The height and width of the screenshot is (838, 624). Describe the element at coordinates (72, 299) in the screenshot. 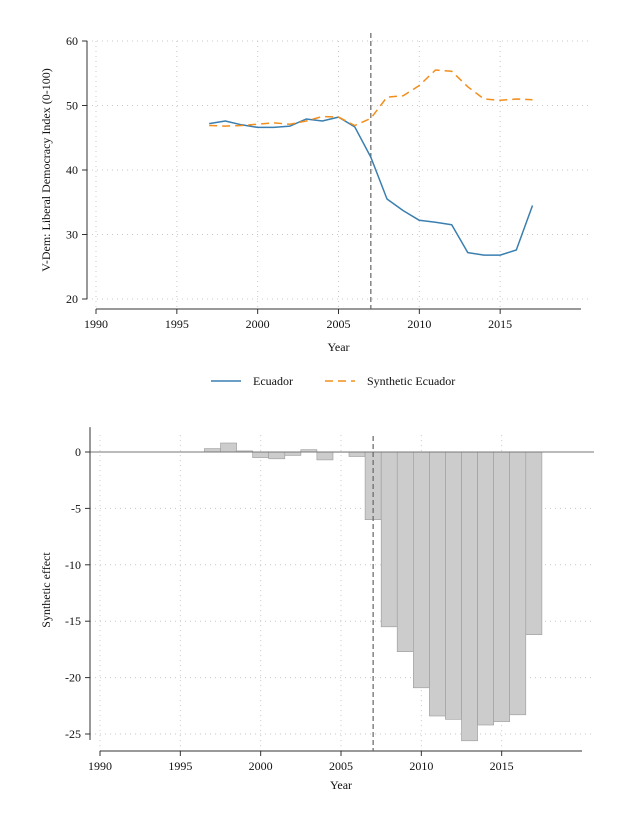

I see `y-tick-label: 20` at that location.